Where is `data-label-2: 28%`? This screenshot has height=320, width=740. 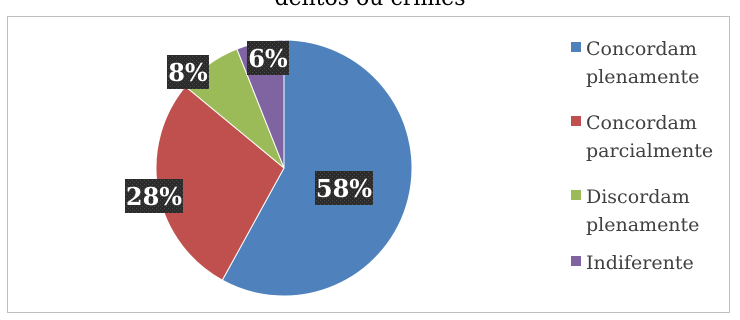 data-label-2: 28% is located at coordinates (154, 196).